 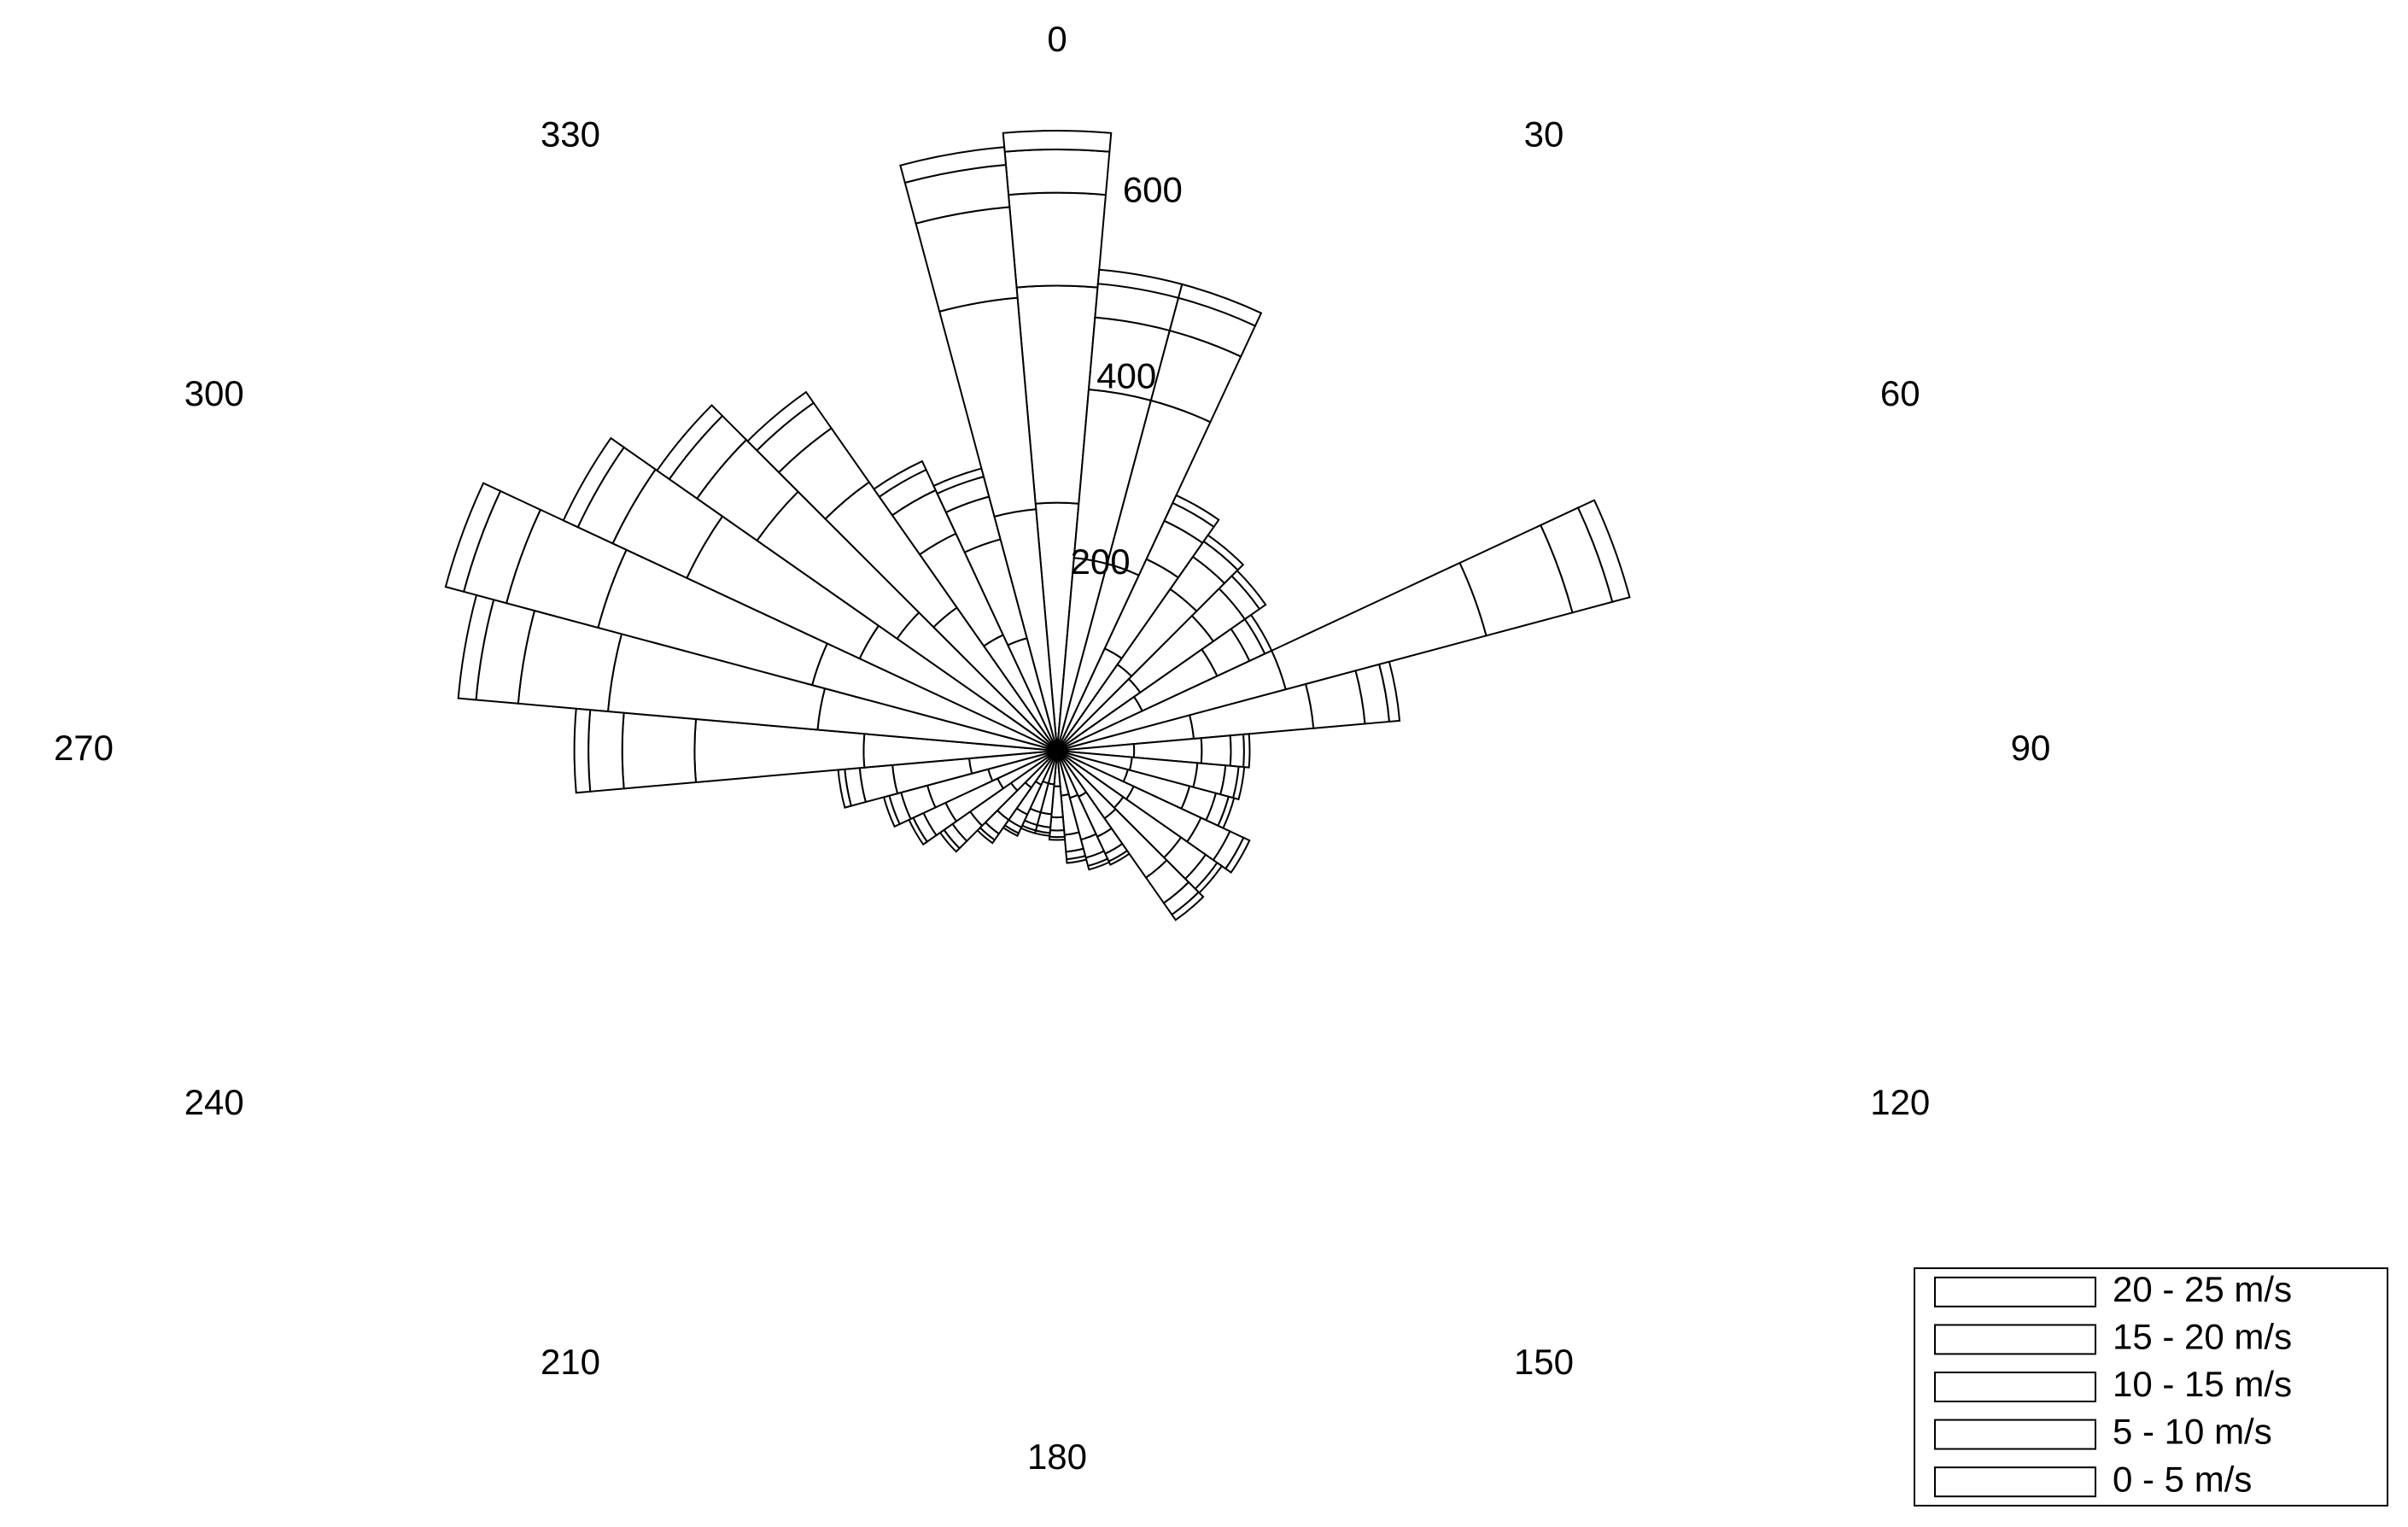 I want to click on angle-label: 120, so click(x=1900, y=1102).